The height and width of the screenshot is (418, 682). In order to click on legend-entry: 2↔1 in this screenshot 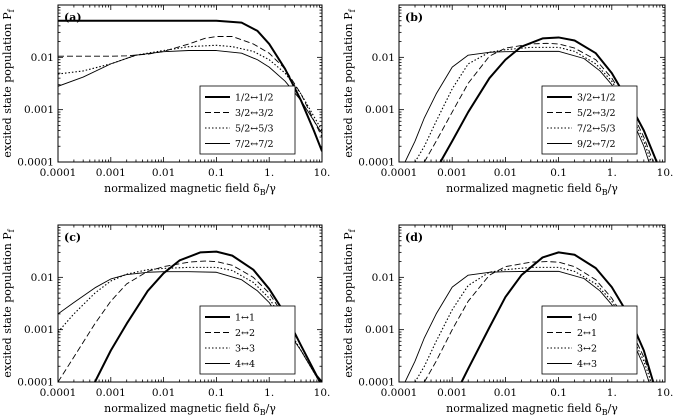, I will do `click(587, 333)`.